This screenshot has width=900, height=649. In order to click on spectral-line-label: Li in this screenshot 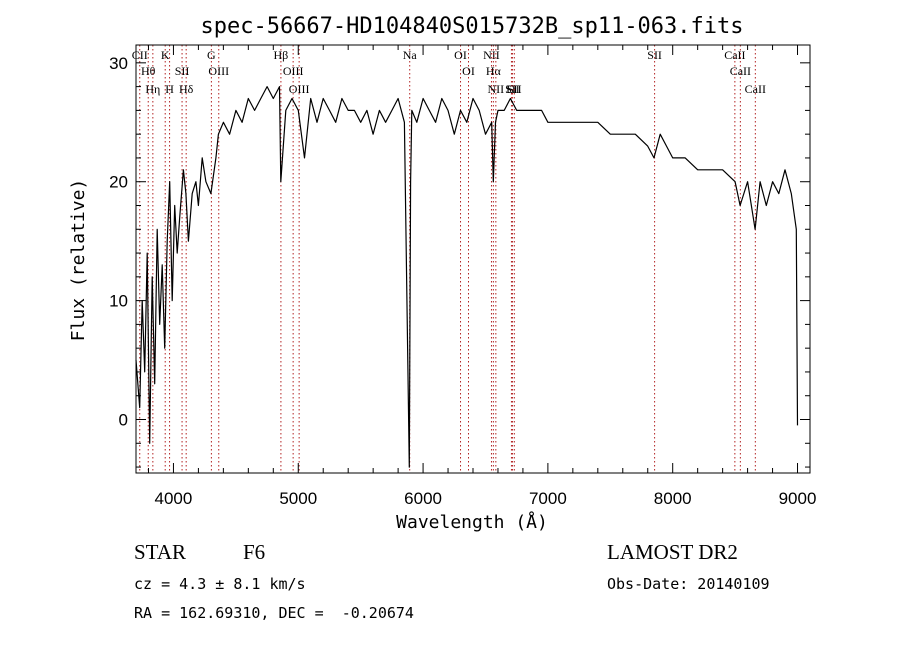, I will do `click(511, 89)`.